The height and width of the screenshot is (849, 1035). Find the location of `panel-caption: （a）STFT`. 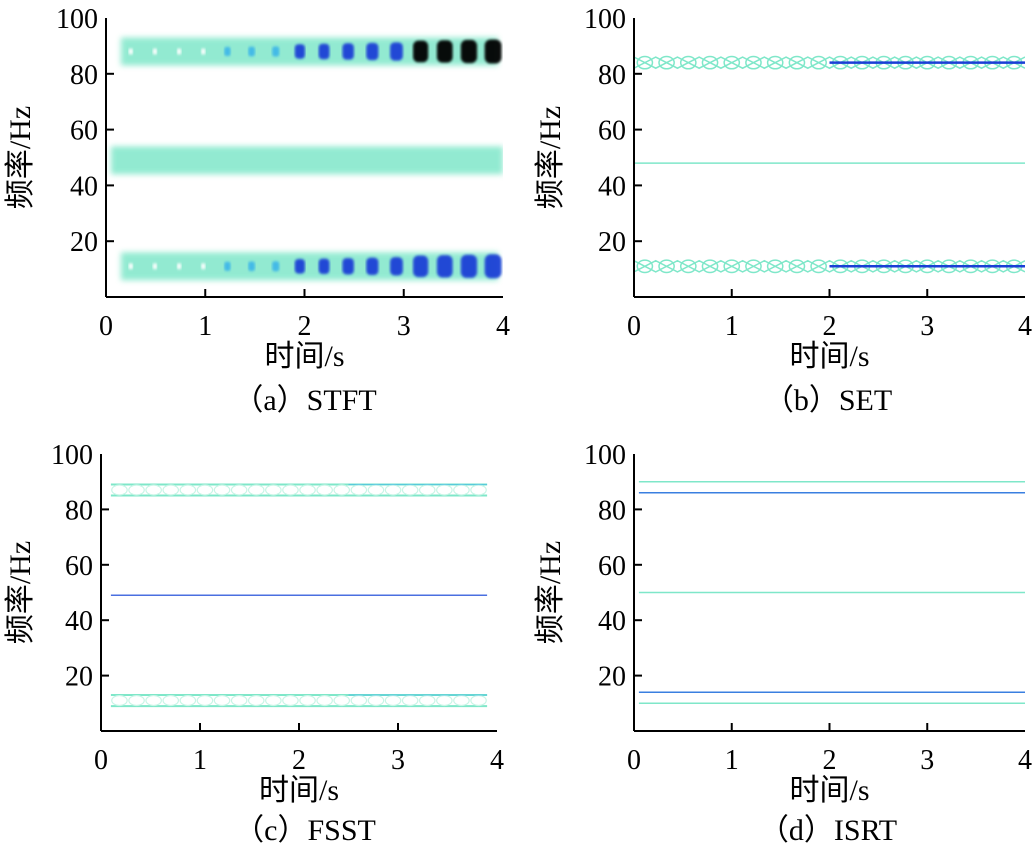

panel-caption: （a）STFT is located at coordinates (304, 400).